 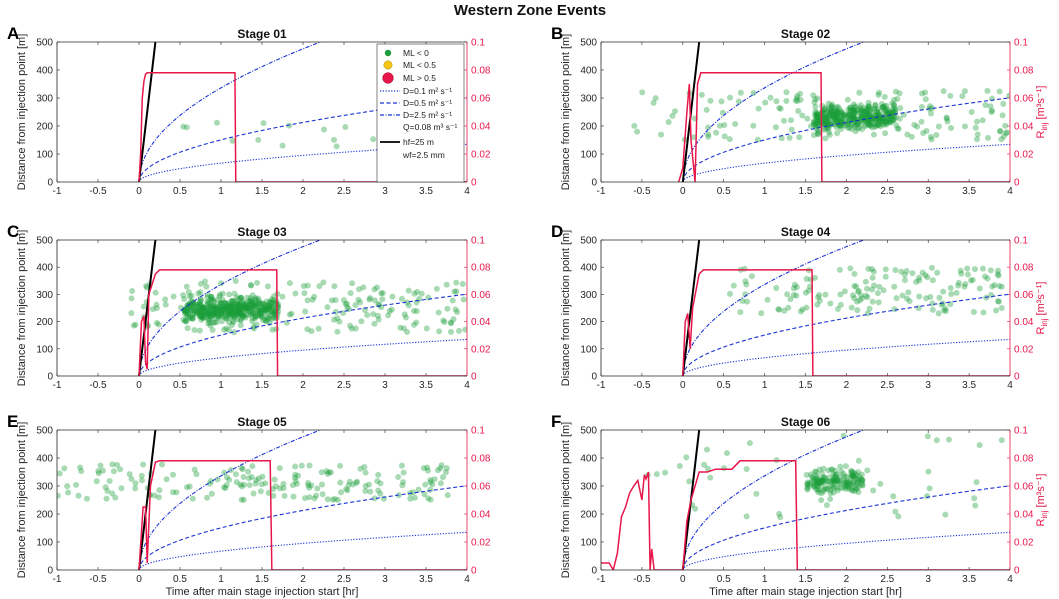 I want to click on x-tick-label: 3.5, so click(x=969, y=191).